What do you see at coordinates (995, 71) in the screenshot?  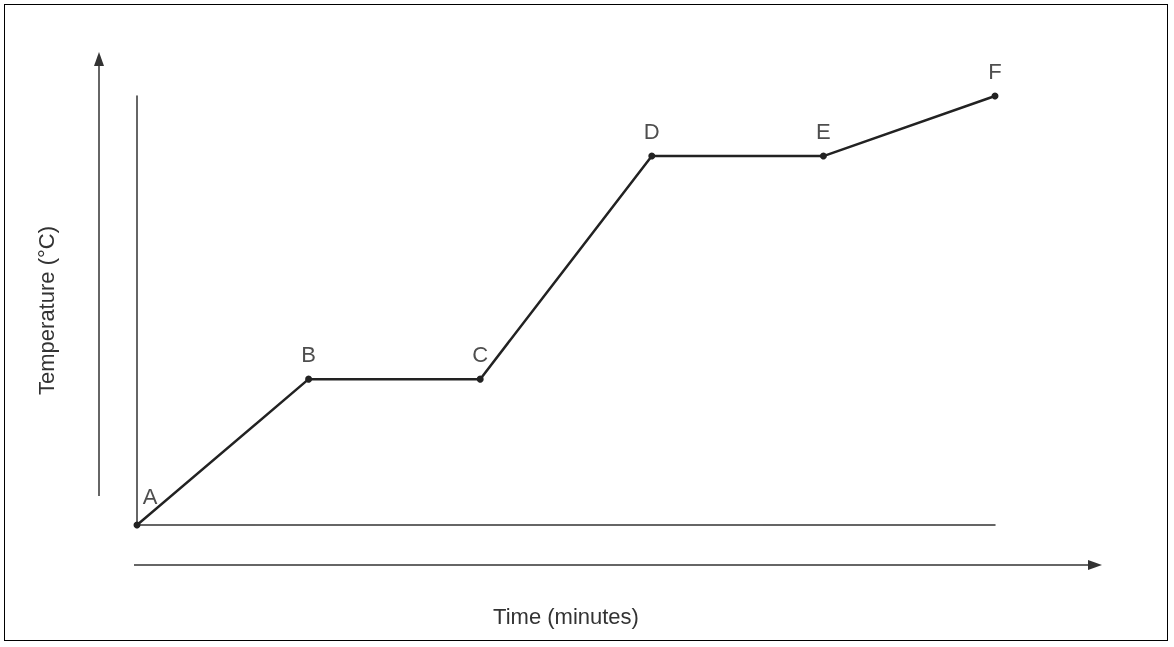 I see `annotation: F` at bounding box center [995, 71].